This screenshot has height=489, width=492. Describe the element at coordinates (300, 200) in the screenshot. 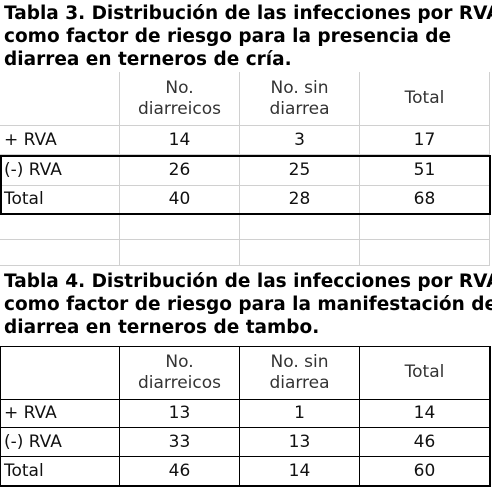

I see `table-cell: 28` at that location.